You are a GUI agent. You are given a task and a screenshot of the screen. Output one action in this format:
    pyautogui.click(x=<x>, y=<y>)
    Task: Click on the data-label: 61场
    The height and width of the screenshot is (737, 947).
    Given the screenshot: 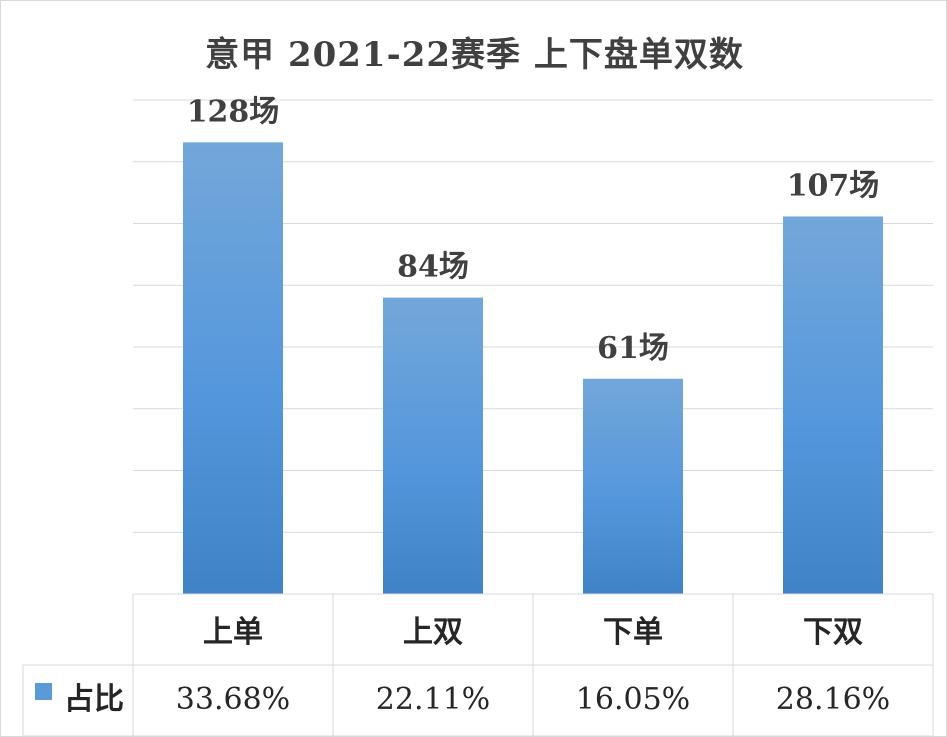 What is the action you would take?
    pyautogui.click(x=633, y=348)
    